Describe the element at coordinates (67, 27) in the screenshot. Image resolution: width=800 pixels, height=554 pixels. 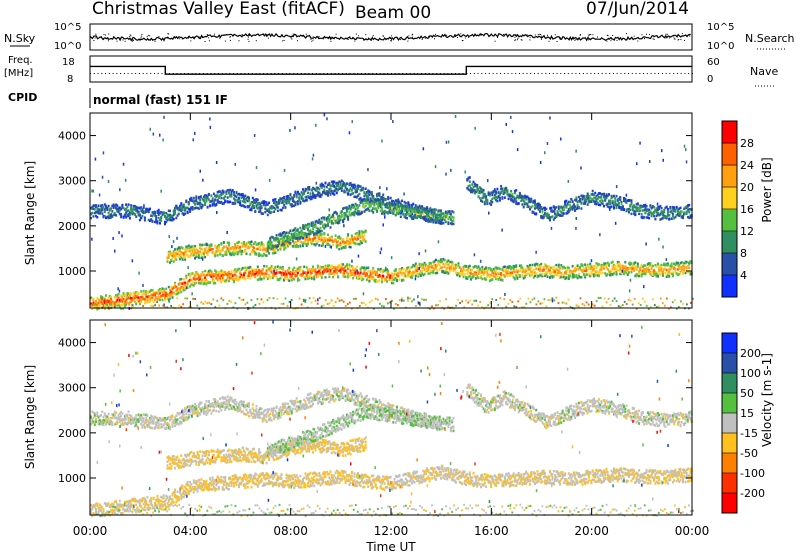
I see `nsky-tick-high: 10^5` at that location.